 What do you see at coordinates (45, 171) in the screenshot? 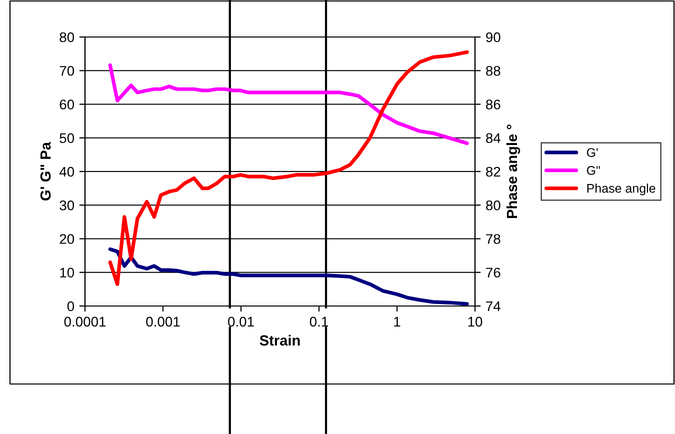
I see `y-axis-title: G' G" Pa` at bounding box center [45, 171].